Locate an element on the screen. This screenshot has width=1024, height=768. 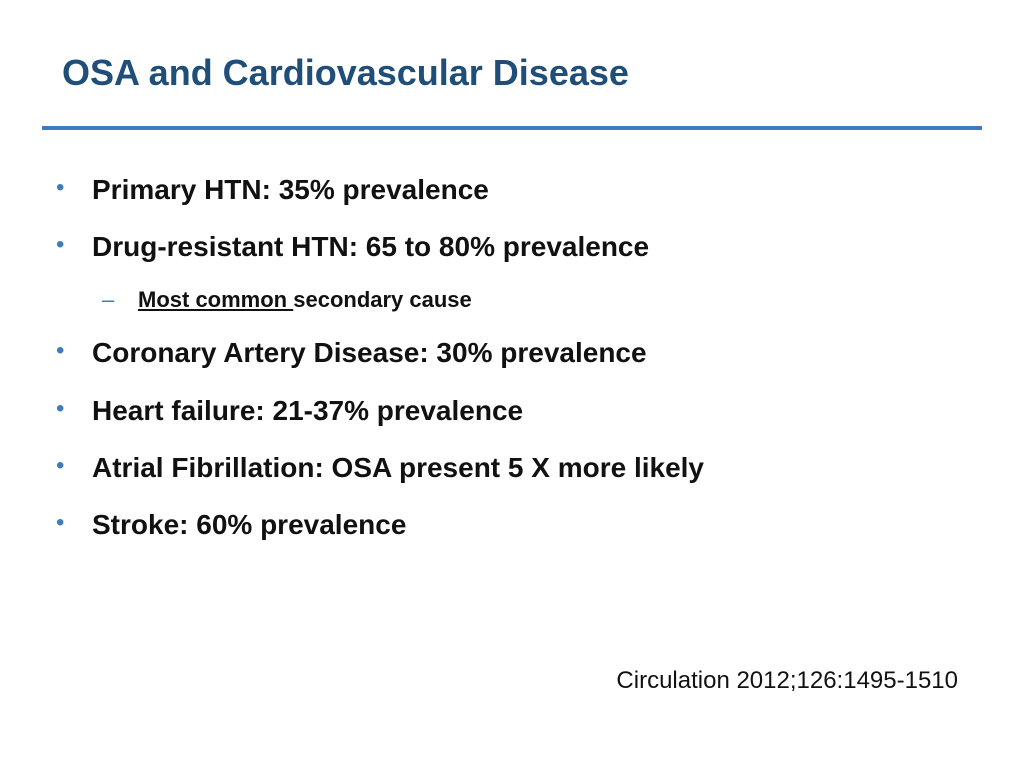
bullet-text: Coronary Artery Disease: 30% prevalence is located at coordinates (369, 352).